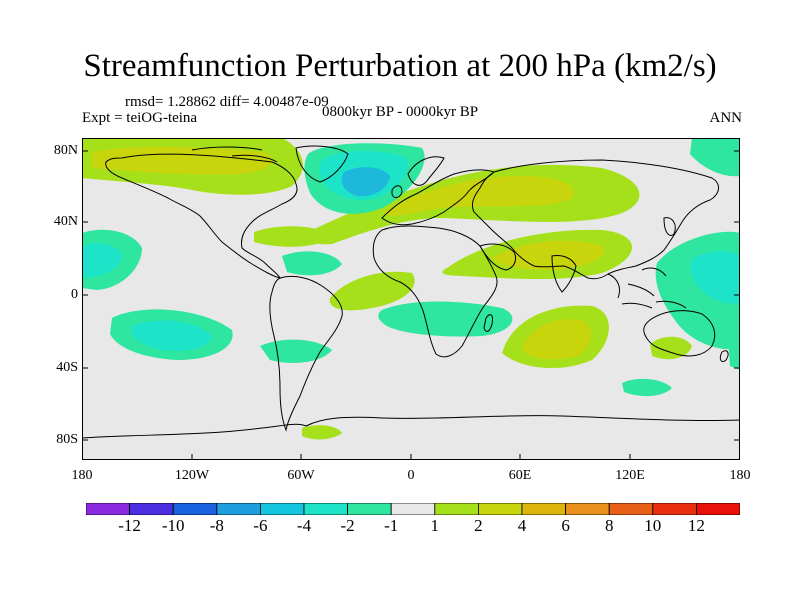 This screenshot has width=800, height=600. I want to click on coast-arctic-islands, so click(234, 154).